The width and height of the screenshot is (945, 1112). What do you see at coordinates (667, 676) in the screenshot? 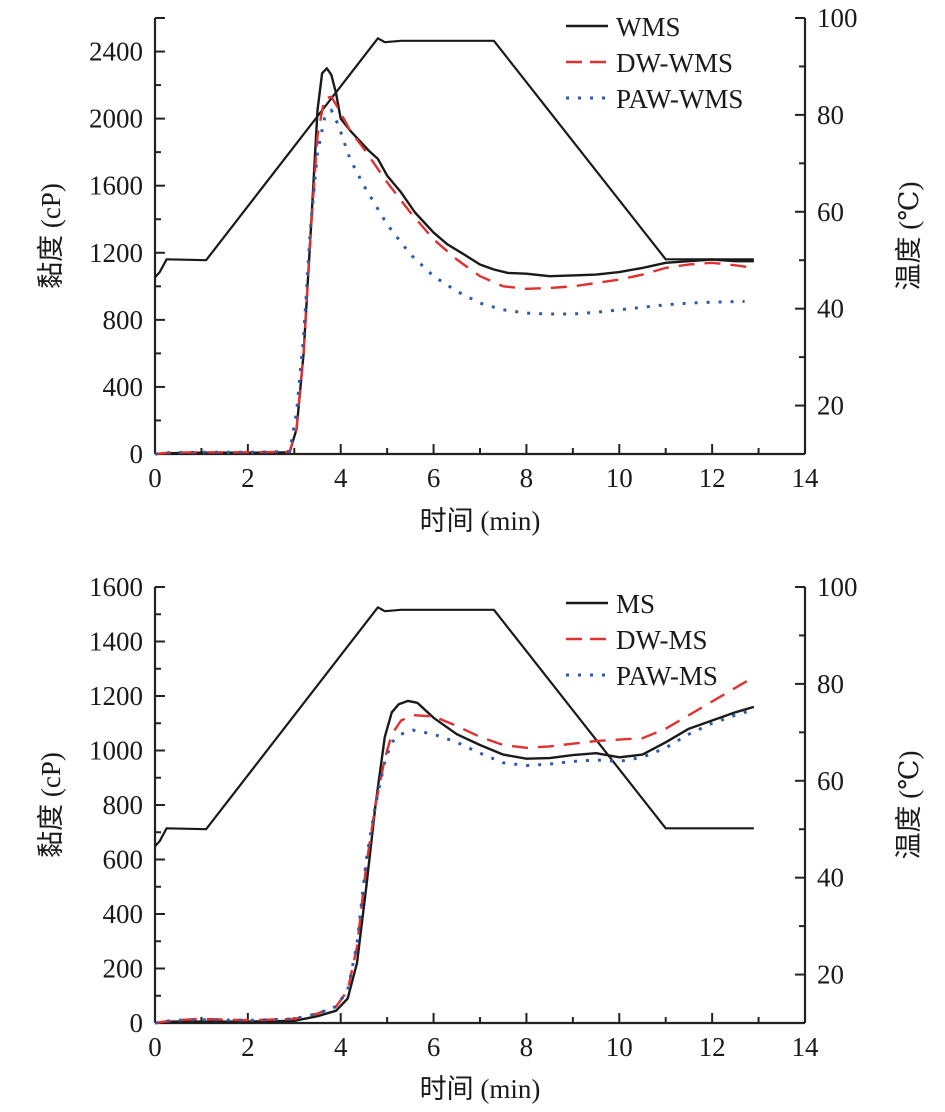
I see `legend-label: PAW-MS` at bounding box center [667, 676].